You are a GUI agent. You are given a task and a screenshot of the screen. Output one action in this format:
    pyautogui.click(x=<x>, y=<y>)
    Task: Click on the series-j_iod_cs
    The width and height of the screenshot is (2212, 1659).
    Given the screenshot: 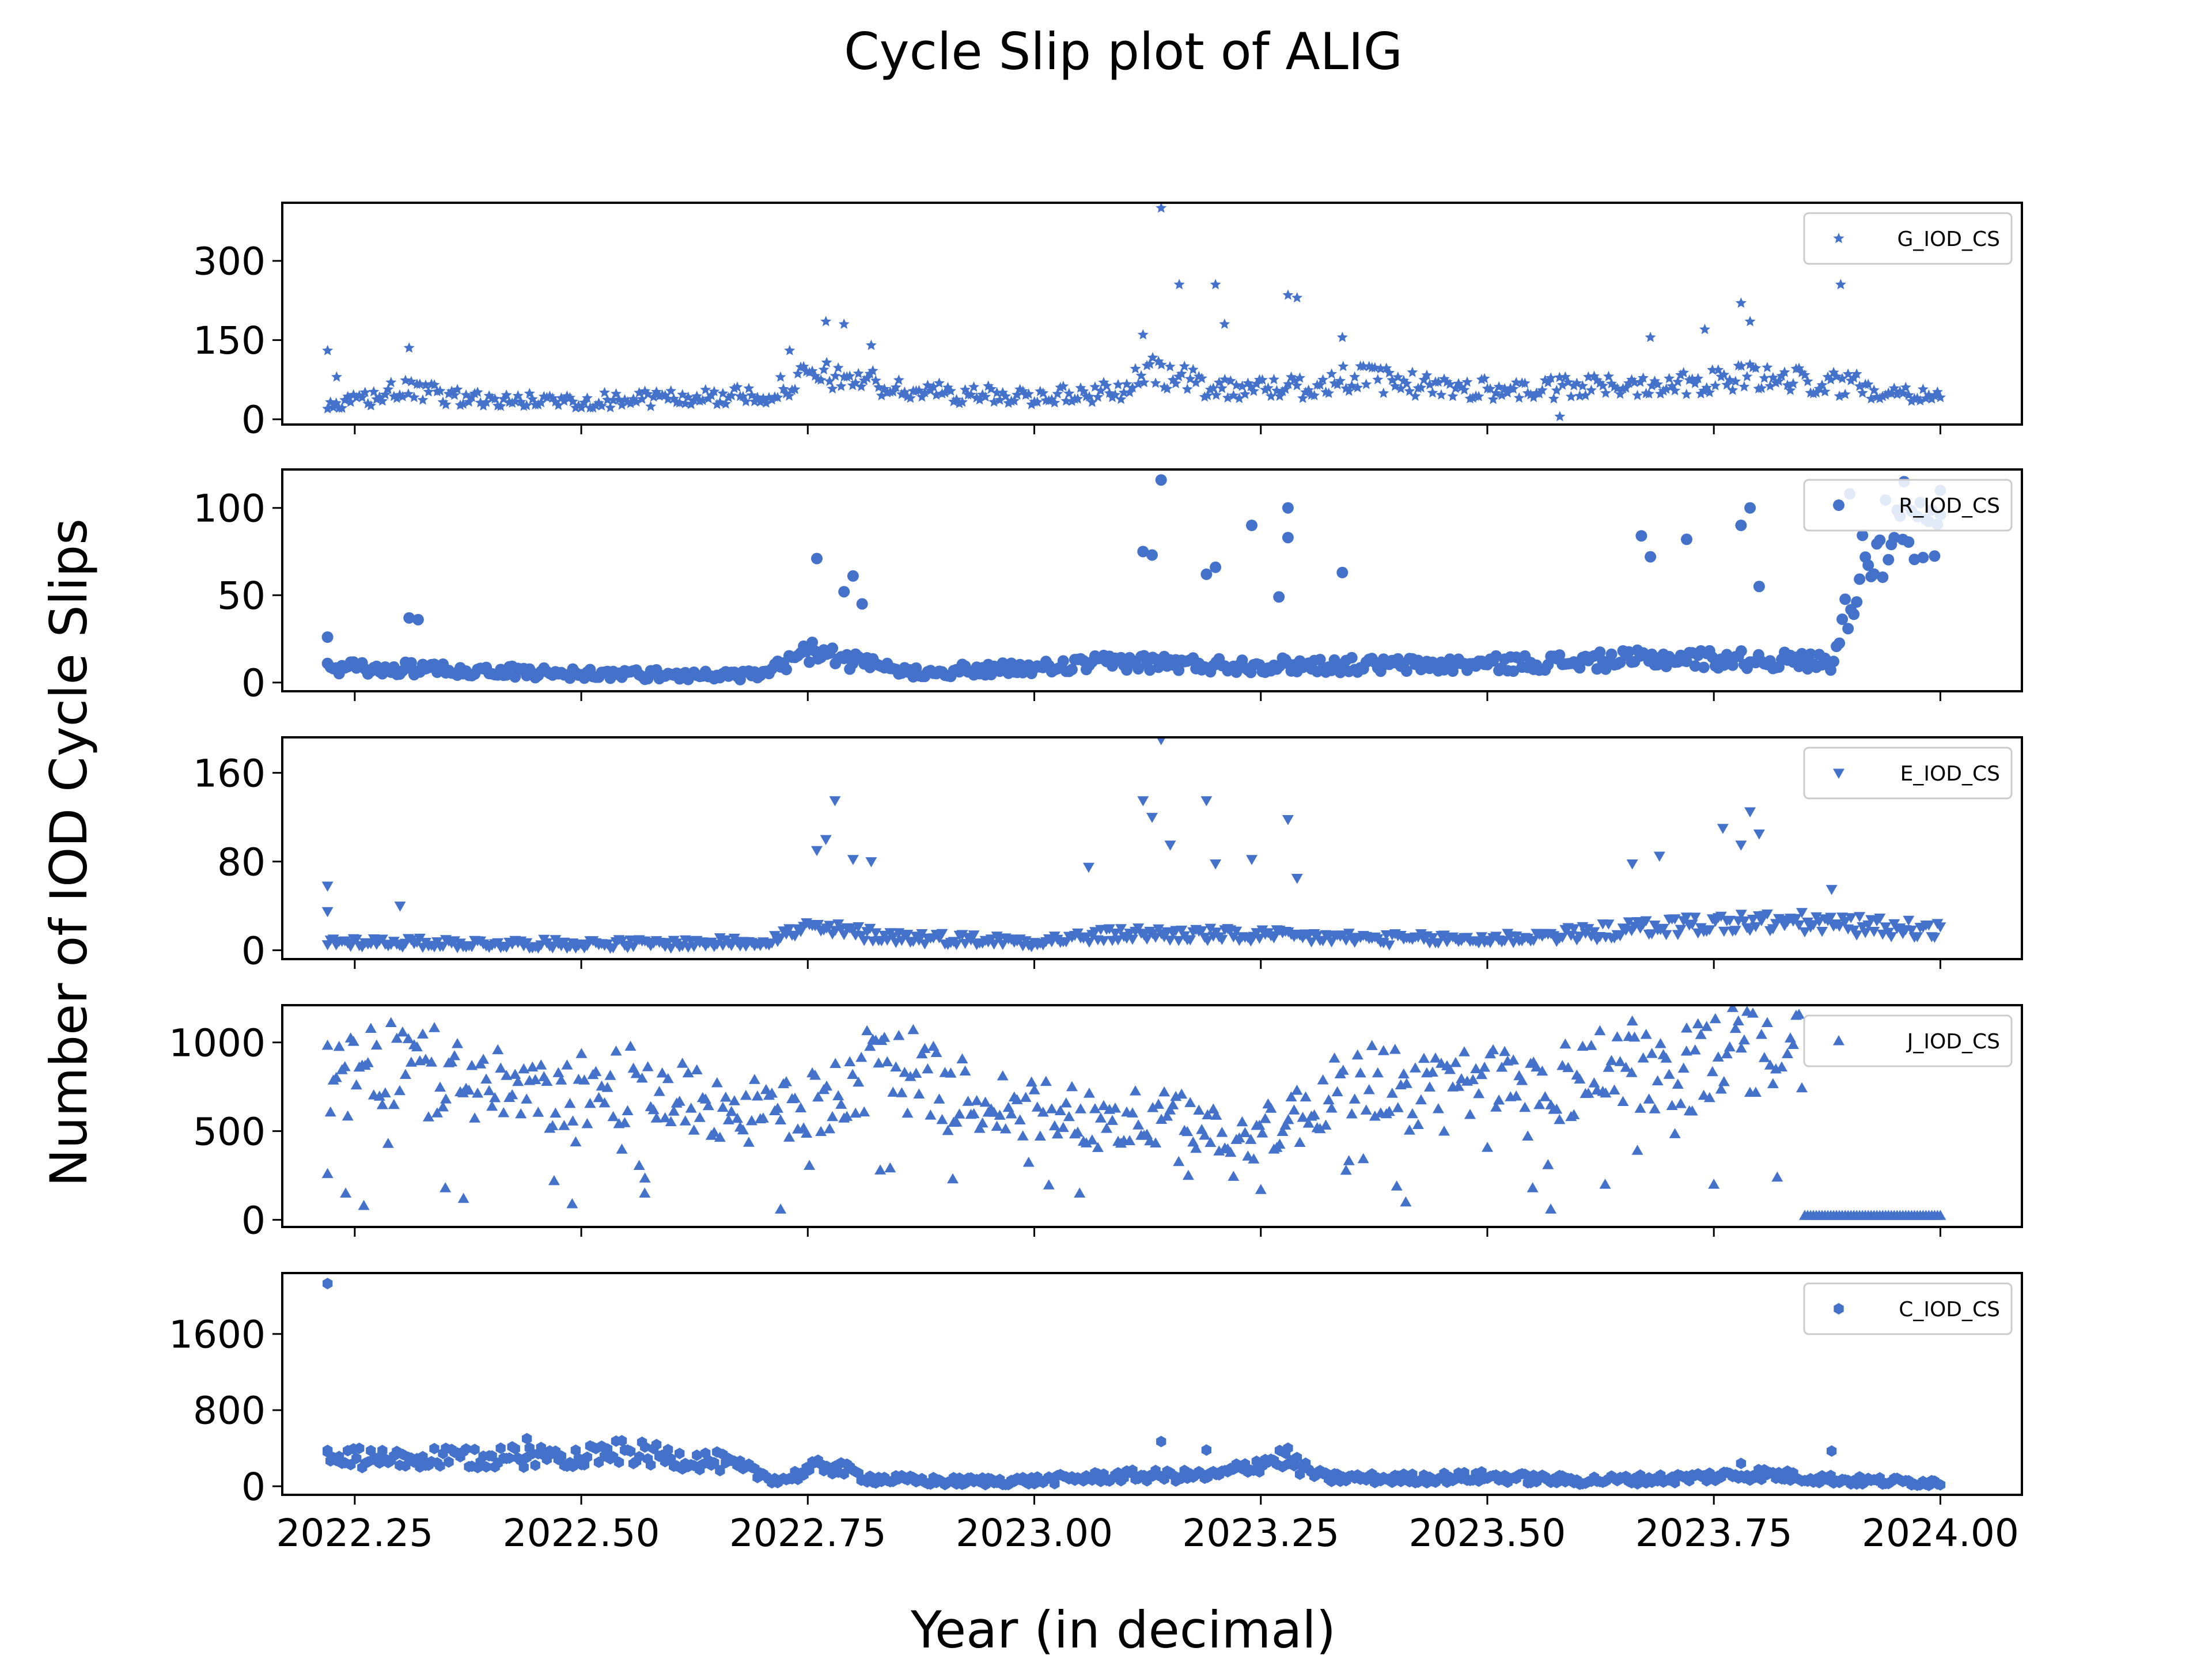 What is the action you would take?
    pyautogui.click(x=1133, y=1112)
    